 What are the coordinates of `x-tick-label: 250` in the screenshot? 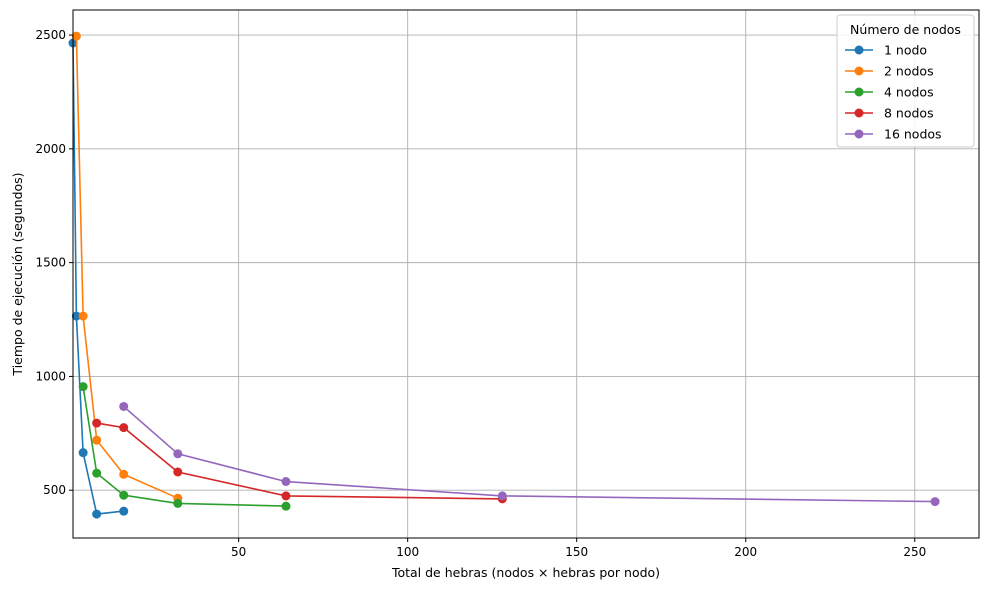 It's located at (914, 552).